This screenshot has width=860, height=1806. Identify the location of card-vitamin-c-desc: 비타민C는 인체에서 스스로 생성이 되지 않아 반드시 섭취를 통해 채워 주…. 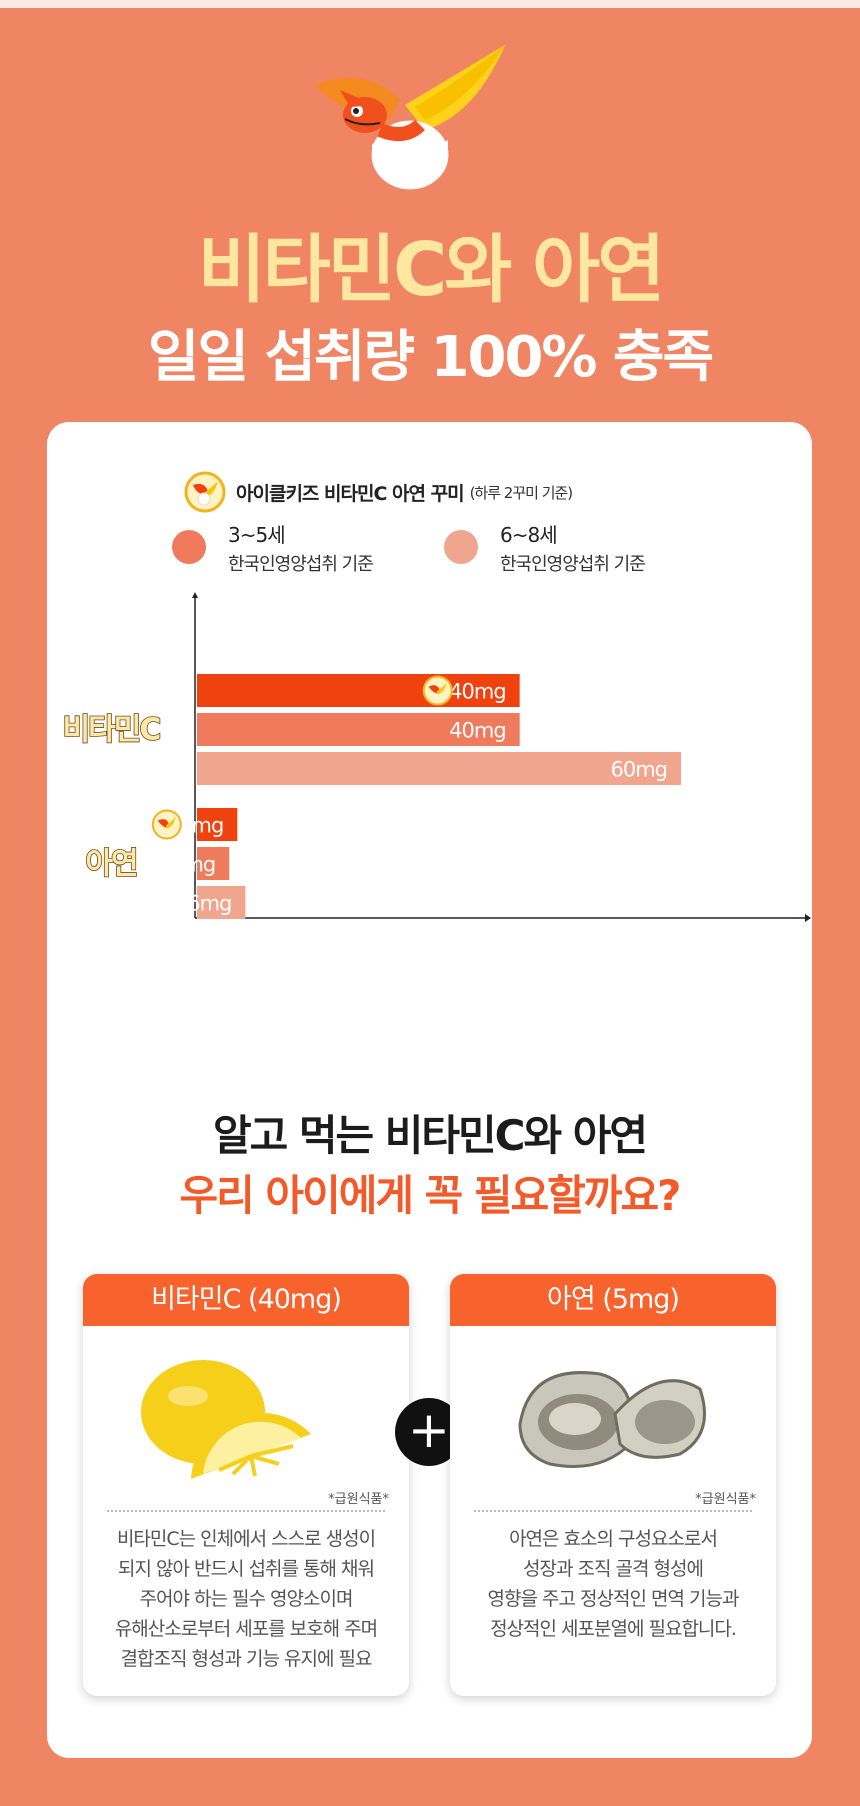
(246, 1599).